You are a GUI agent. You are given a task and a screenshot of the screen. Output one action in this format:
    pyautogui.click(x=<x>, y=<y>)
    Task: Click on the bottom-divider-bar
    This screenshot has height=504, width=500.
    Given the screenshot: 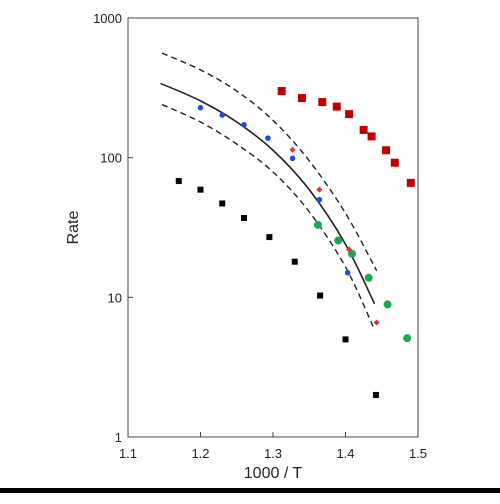 What is the action you would take?
    pyautogui.click(x=250, y=490)
    